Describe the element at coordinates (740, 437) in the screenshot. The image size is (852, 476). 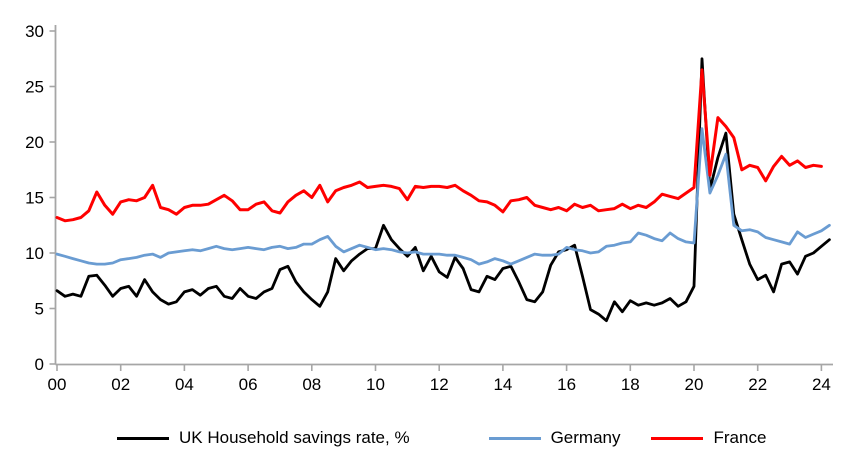
I see `legend-label-france: France` at that location.